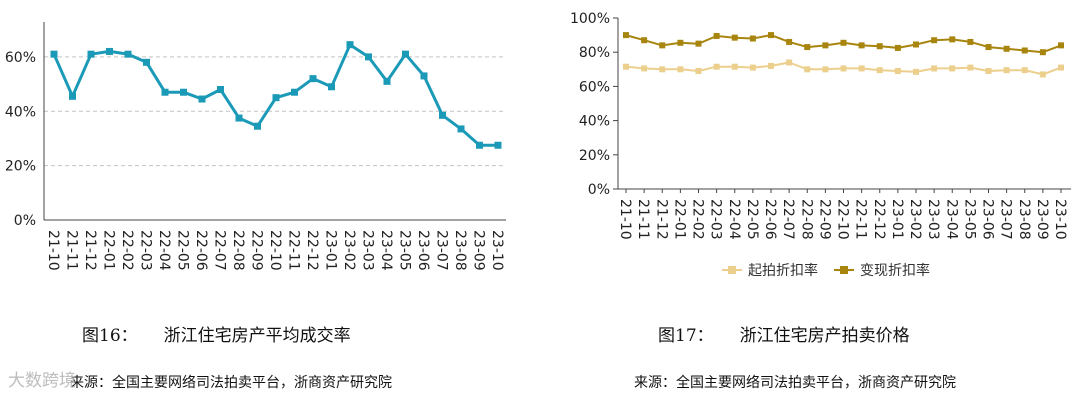  Describe the element at coordinates (784, 333) in the screenshot. I see `figure-caption-17: 图17： 浙江住宅房产拍卖价格` at that location.